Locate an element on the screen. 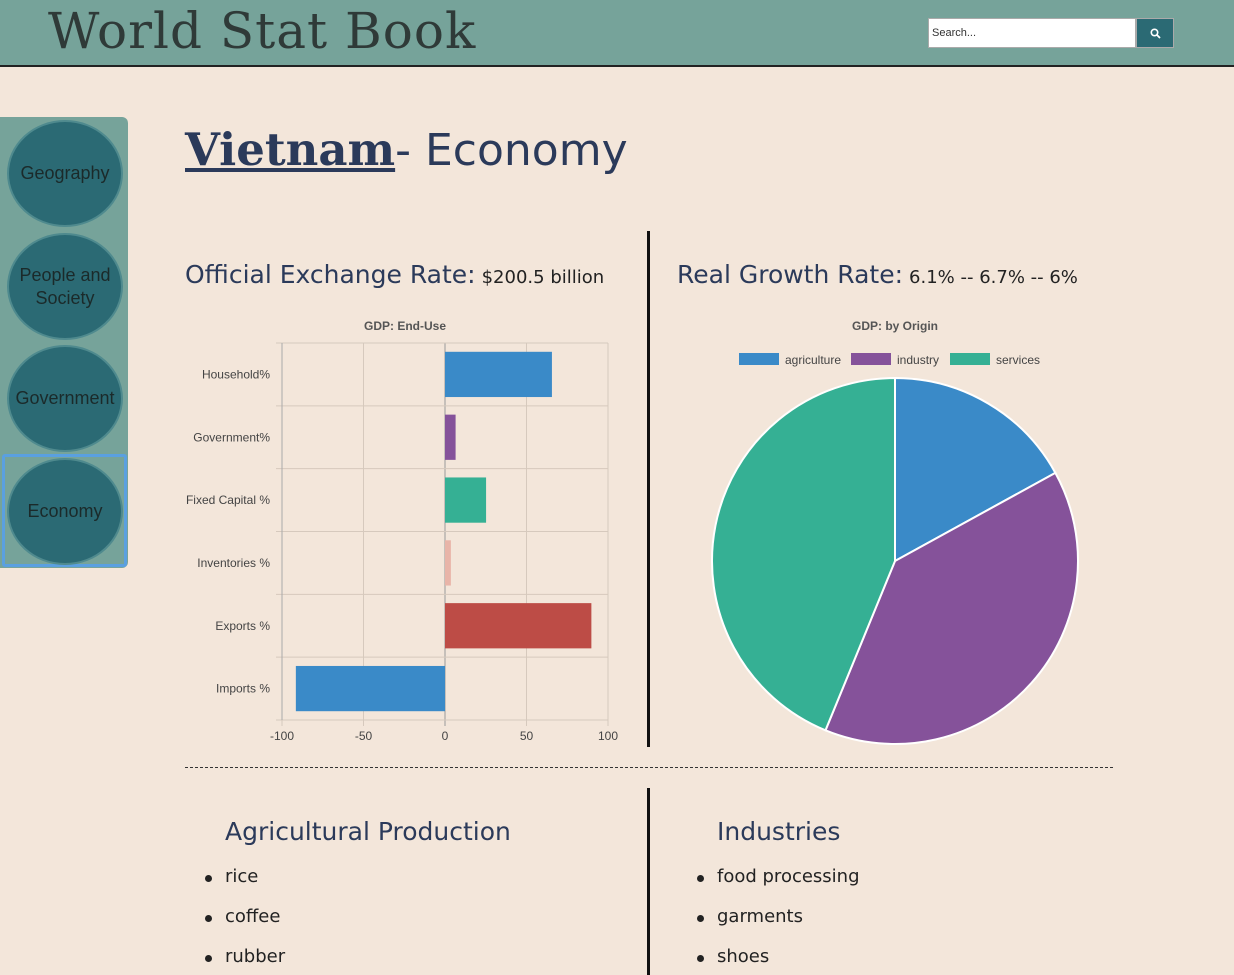  exchange-rate-value: $200.5 billion is located at coordinates (543, 277).